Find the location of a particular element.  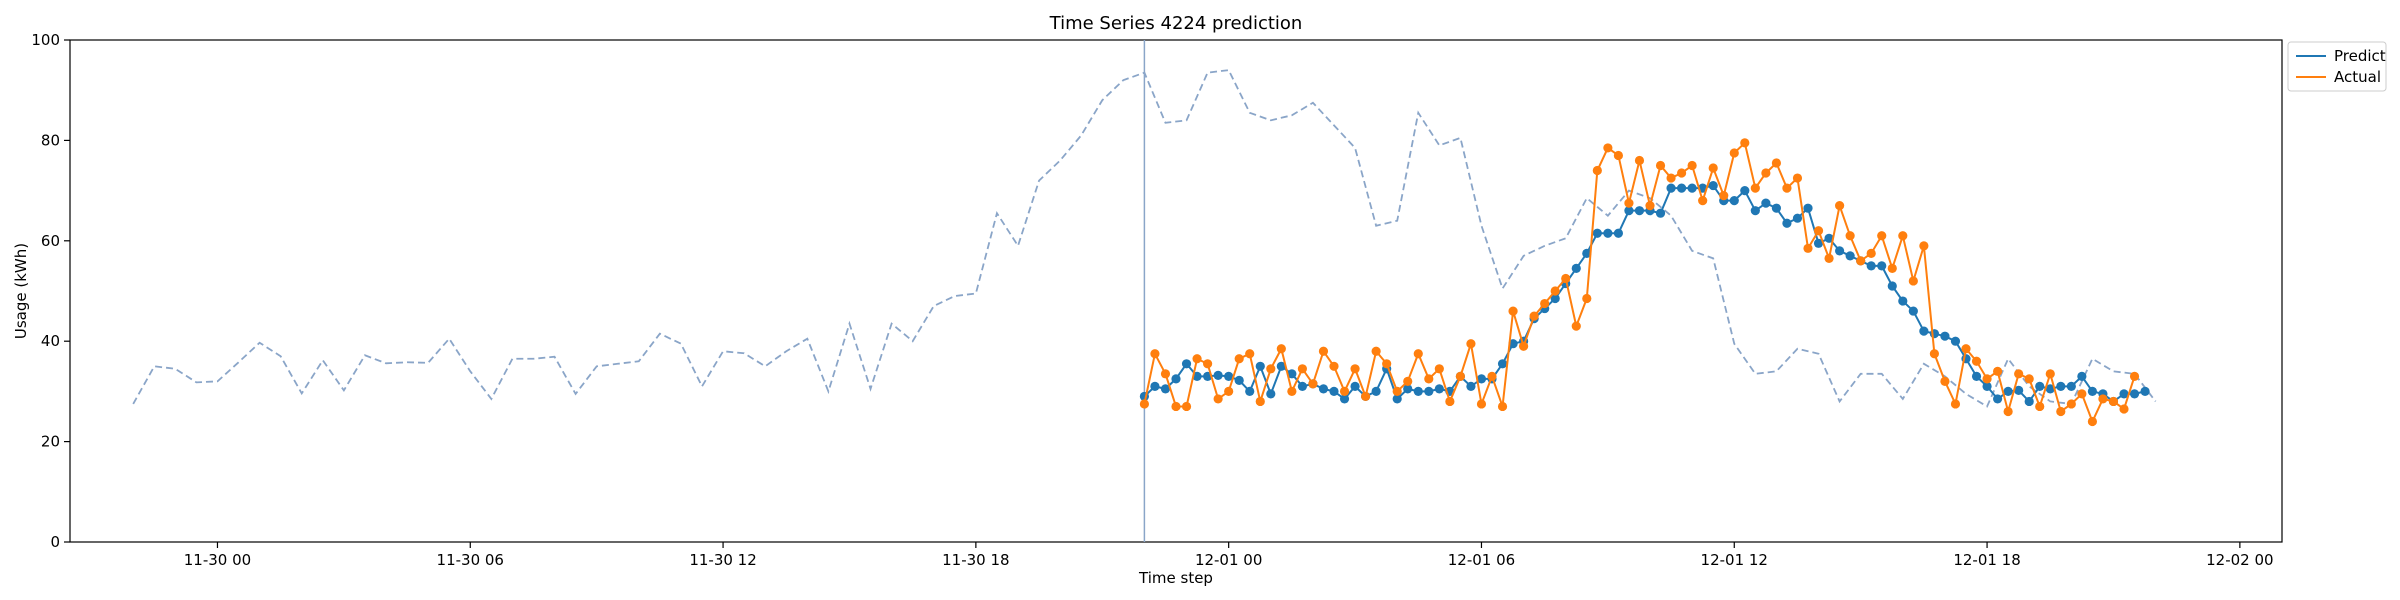

y-tick-label: 60 is located at coordinates (50, 241).